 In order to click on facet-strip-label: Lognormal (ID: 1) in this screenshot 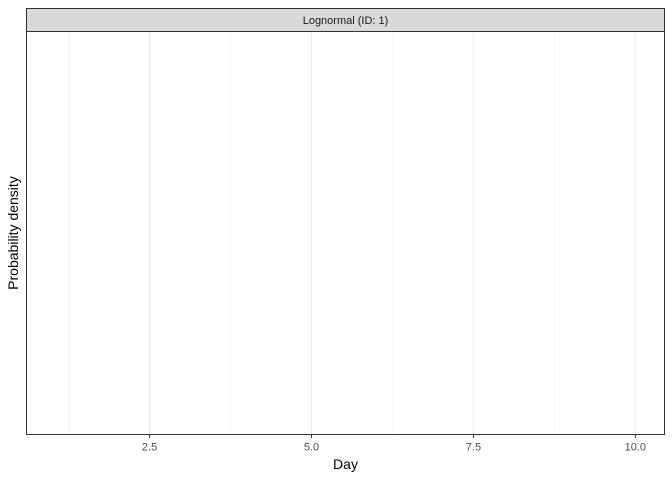, I will do `click(346, 21)`.